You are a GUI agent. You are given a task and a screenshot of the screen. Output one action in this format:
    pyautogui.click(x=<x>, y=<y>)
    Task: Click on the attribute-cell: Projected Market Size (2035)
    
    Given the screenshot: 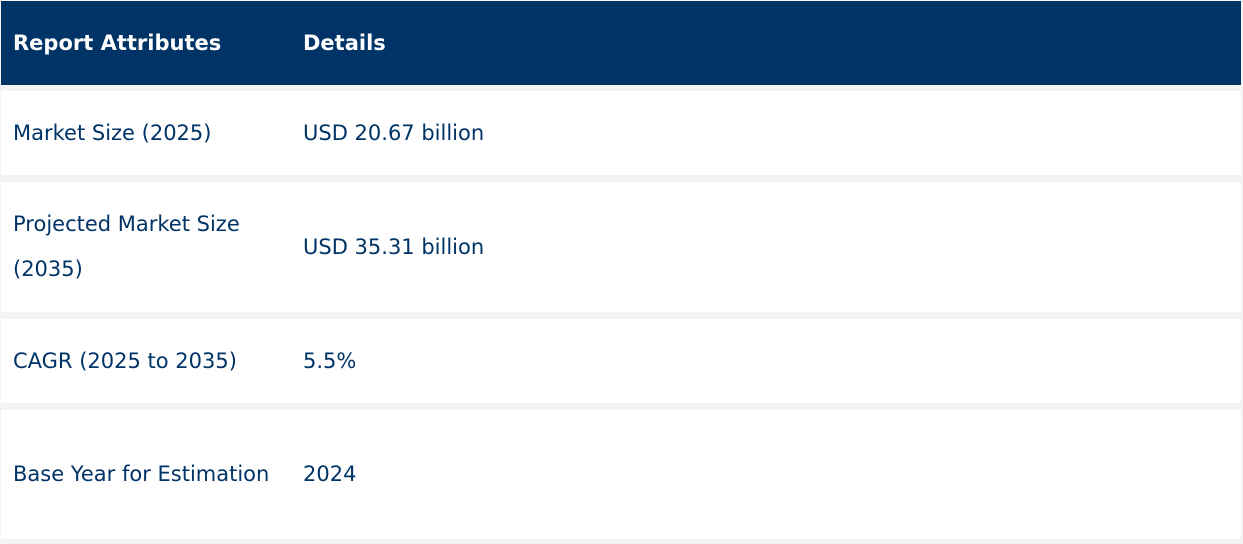 What is the action you would take?
    pyautogui.click(x=126, y=246)
    